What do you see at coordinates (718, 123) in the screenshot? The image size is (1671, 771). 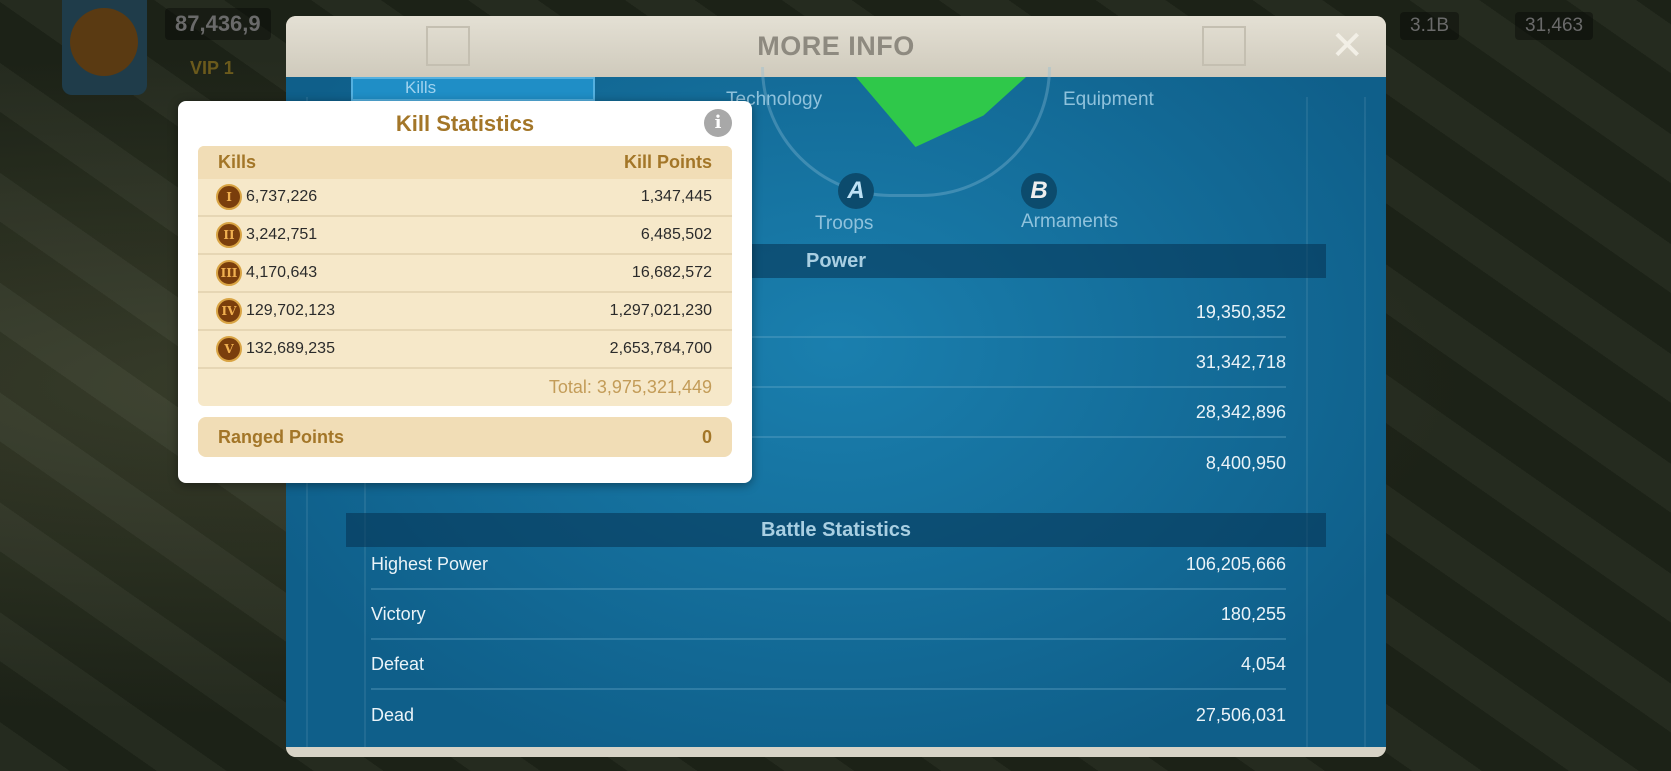 I see `info-icon: i` at bounding box center [718, 123].